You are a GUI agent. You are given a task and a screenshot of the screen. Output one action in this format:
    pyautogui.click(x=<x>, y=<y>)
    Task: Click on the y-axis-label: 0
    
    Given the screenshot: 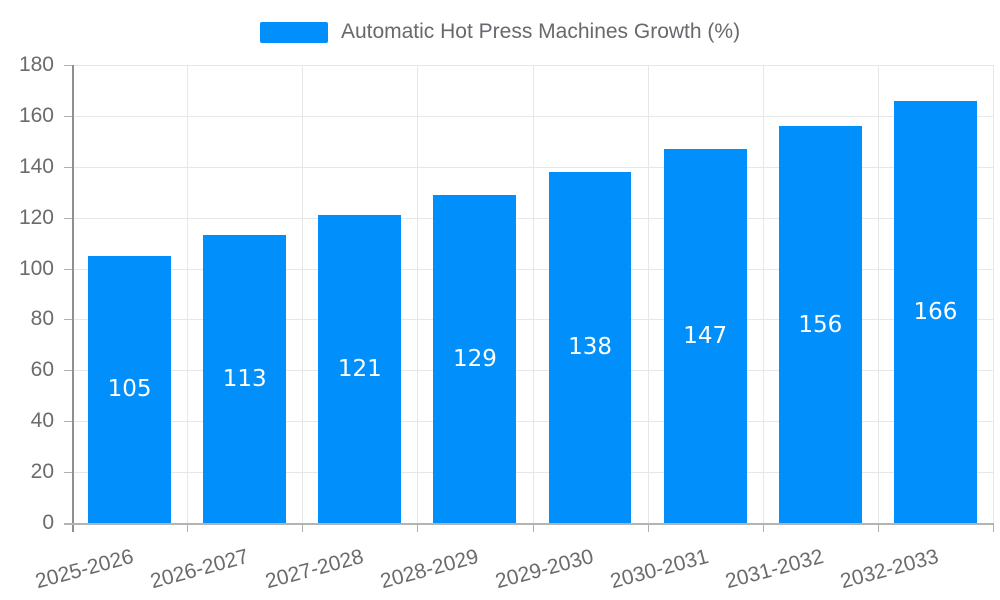 What is the action you would take?
    pyautogui.click(x=48, y=522)
    